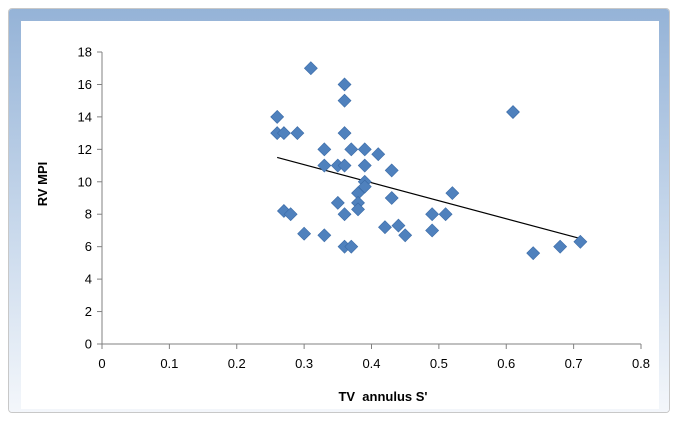 This screenshot has width=678, height=421. What do you see at coordinates (85, 181) in the screenshot?
I see `y-tick-label: 10` at bounding box center [85, 181].